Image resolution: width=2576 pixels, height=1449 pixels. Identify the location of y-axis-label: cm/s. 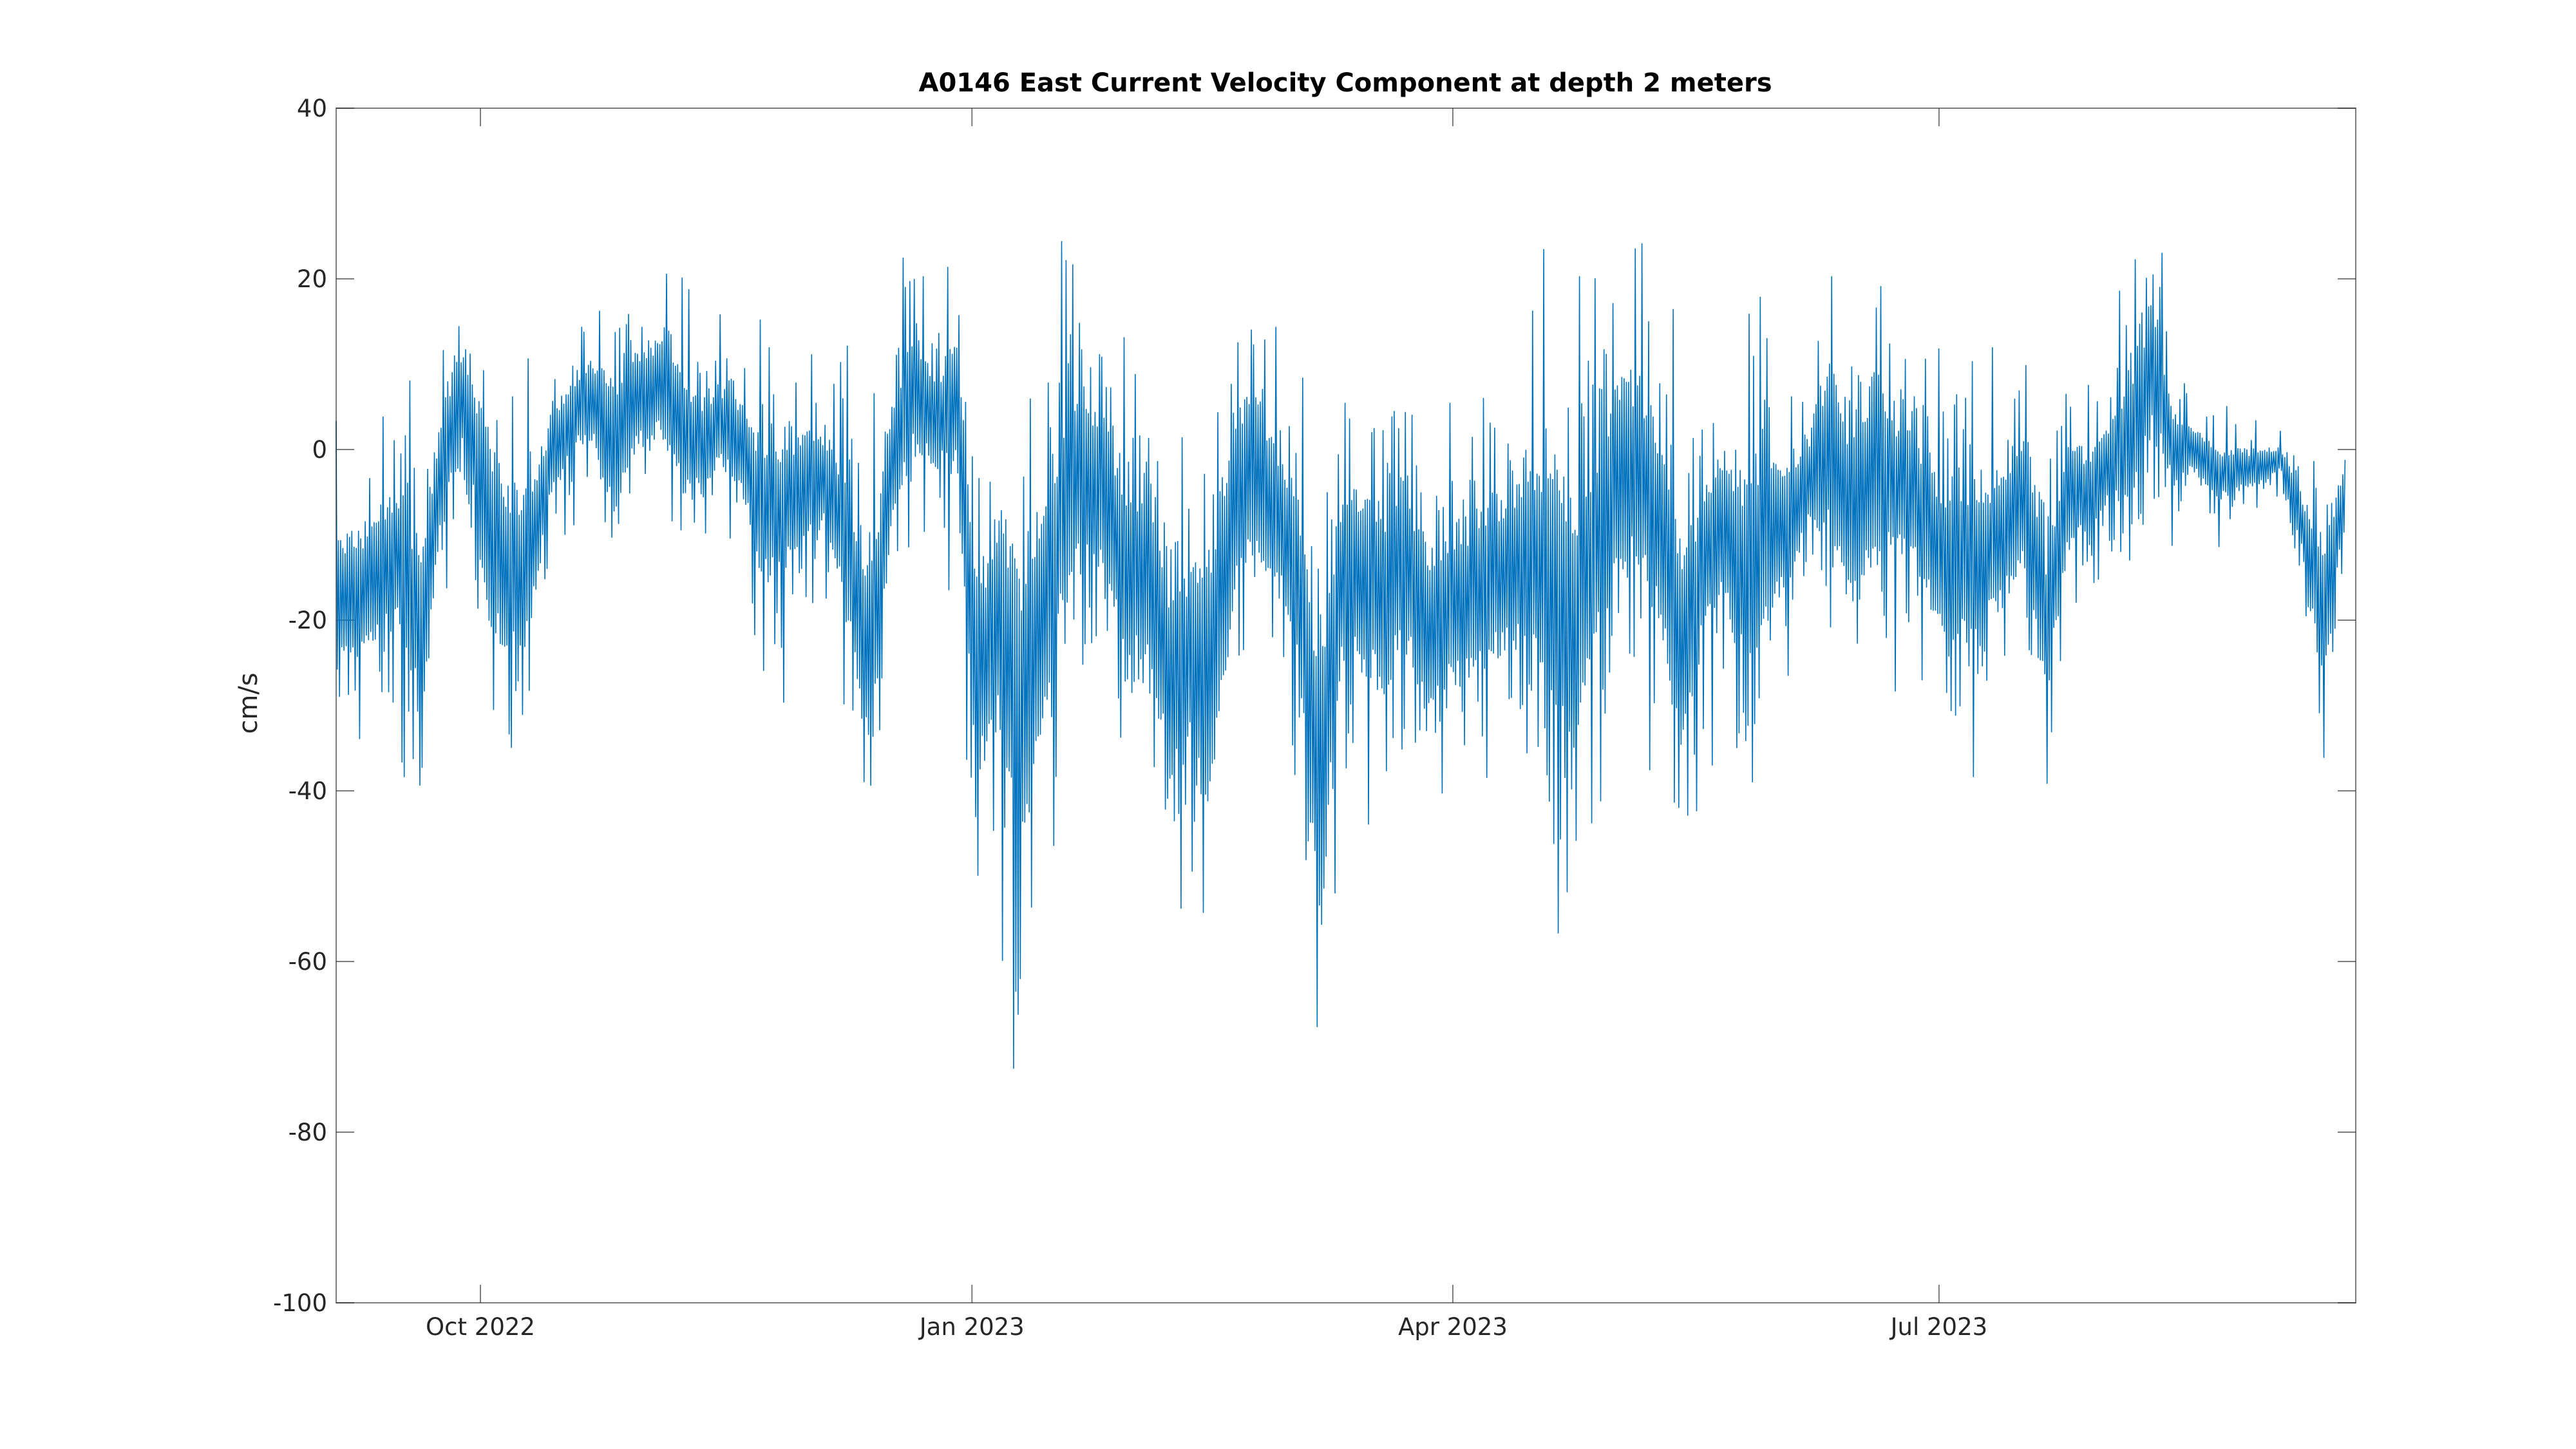
(248, 703).